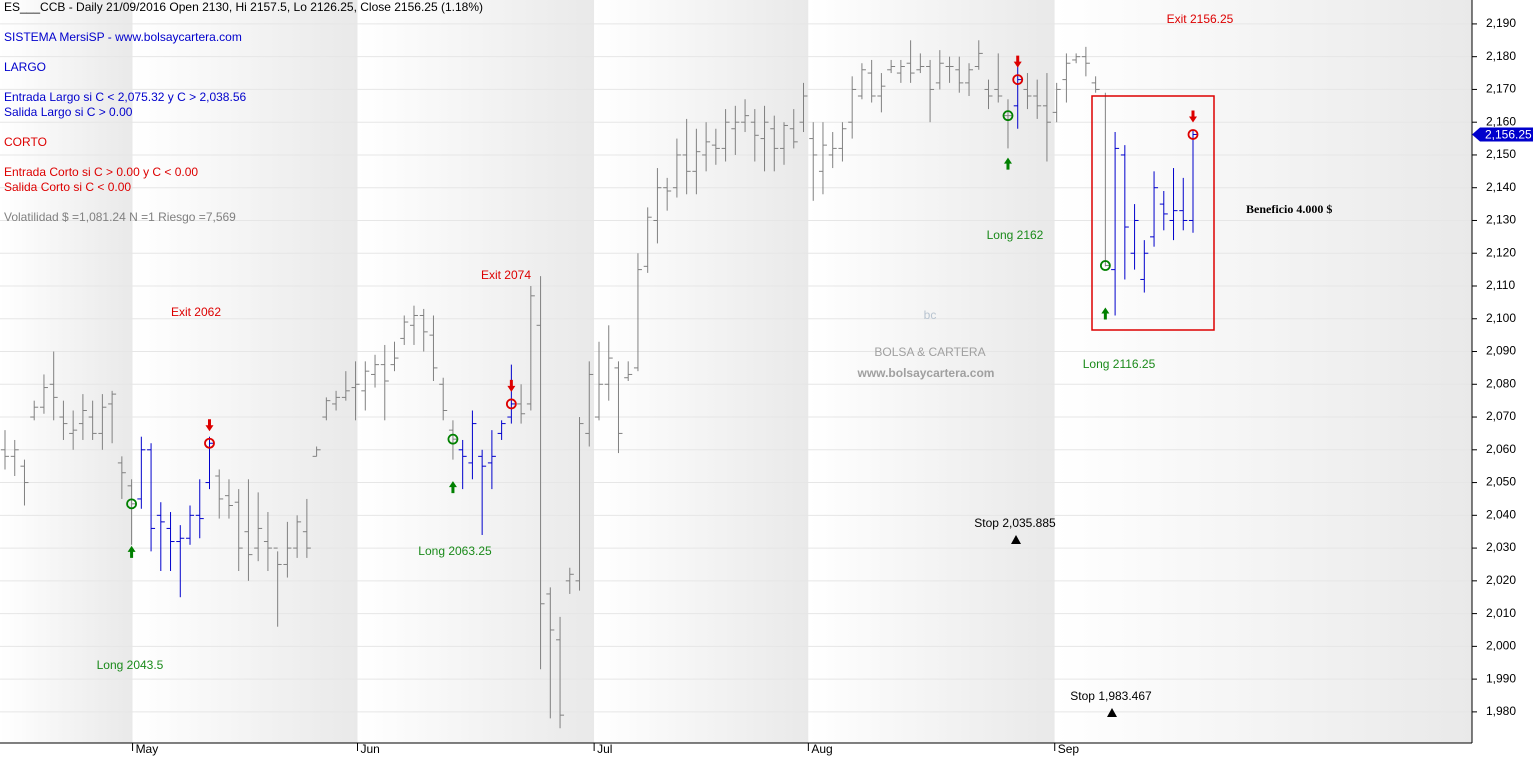 The height and width of the screenshot is (761, 1533). I want to click on y-tick-label: 2,060, so click(1501, 449).